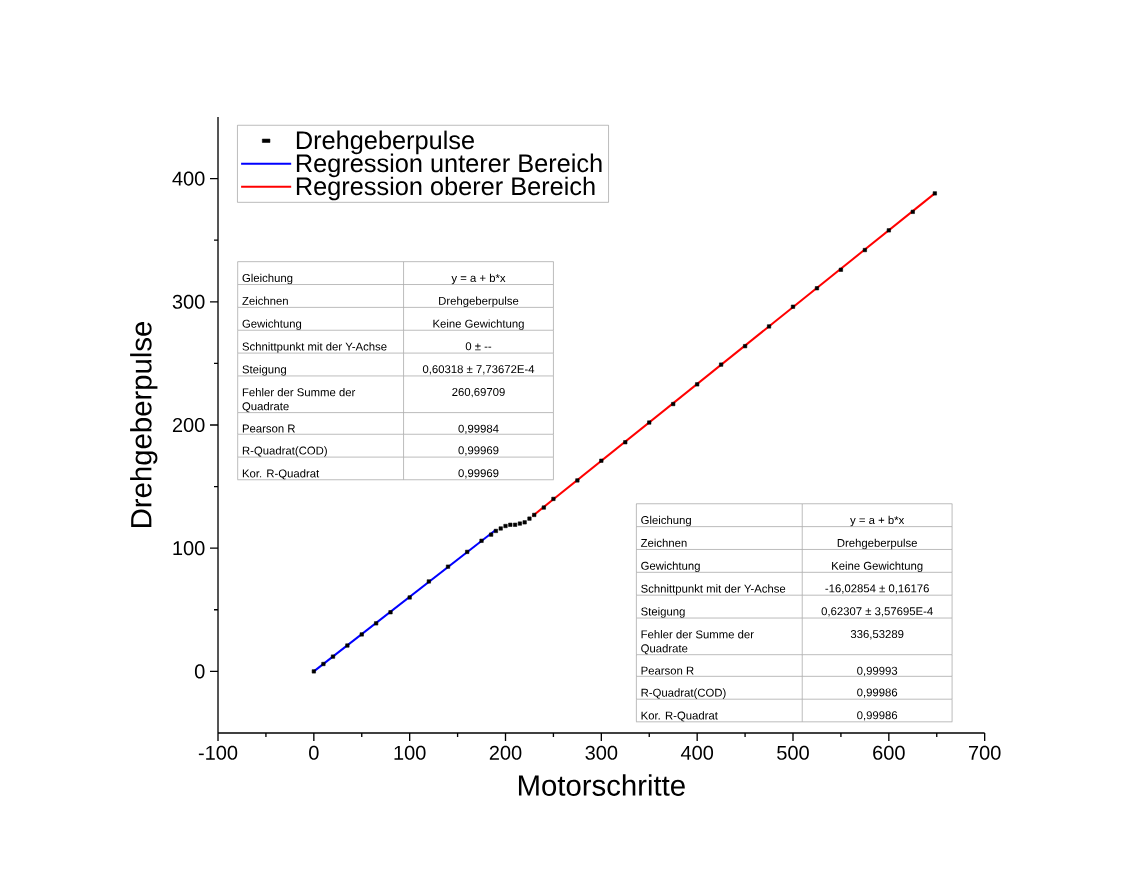 This screenshot has height=875, width=1140. What do you see at coordinates (445, 188) in the screenshot?
I see `legend-label: Regression oberer Bereich` at bounding box center [445, 188].